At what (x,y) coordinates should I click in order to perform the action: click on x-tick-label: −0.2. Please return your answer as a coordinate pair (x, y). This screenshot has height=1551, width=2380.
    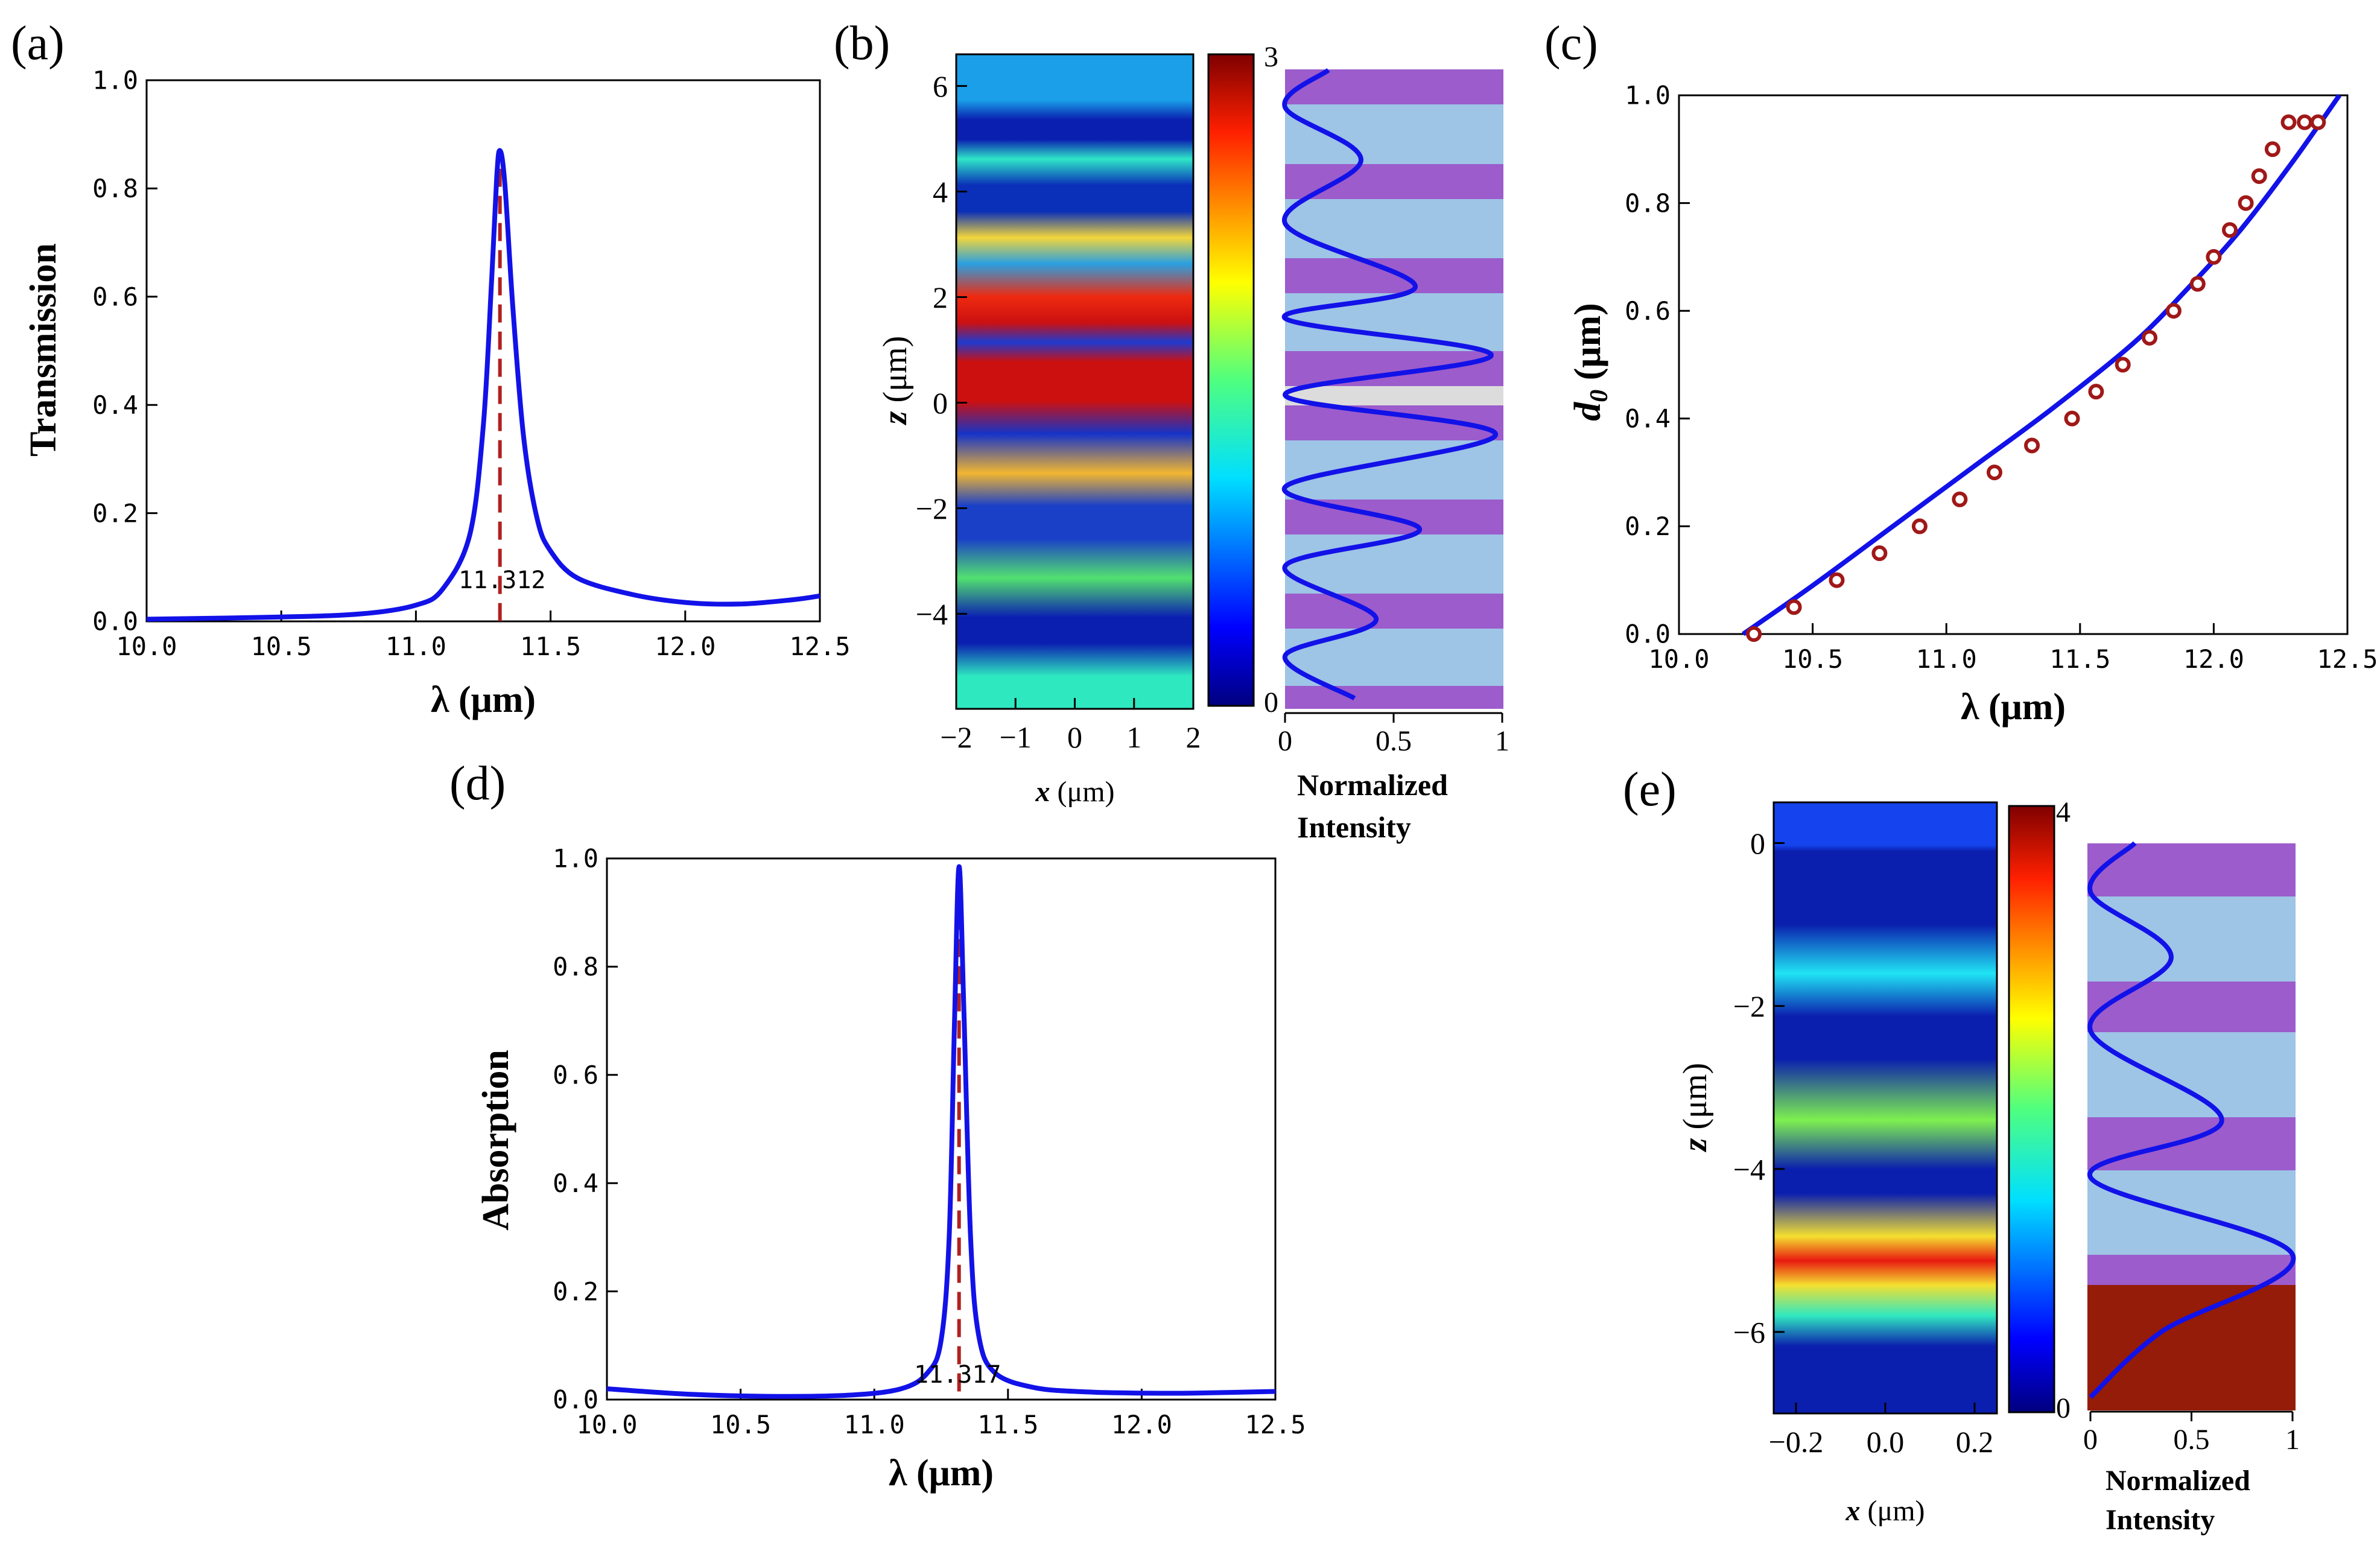
    Looking at the image, I should click on (1797, 1442).